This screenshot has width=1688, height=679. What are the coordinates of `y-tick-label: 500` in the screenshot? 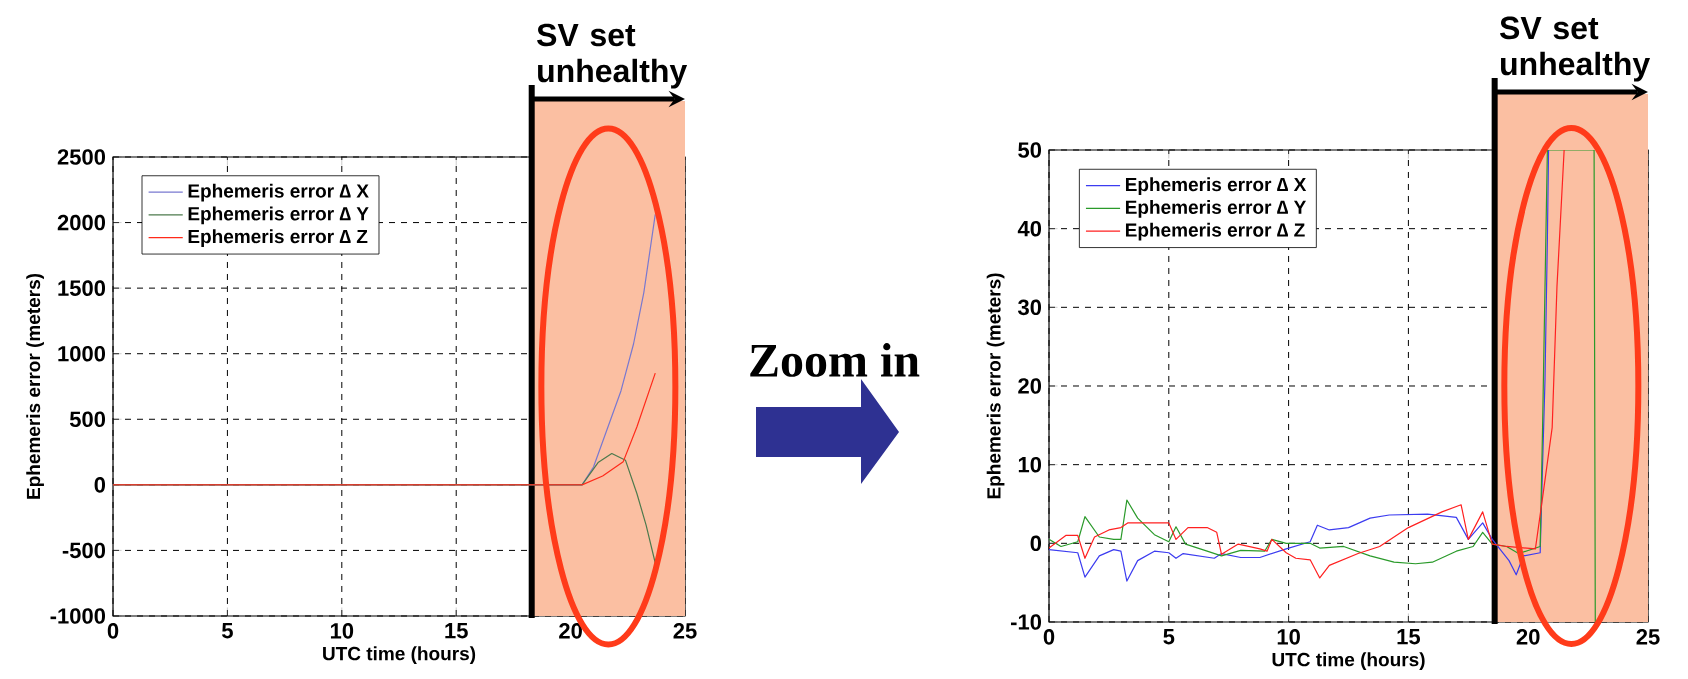 It's located at (87, 419).